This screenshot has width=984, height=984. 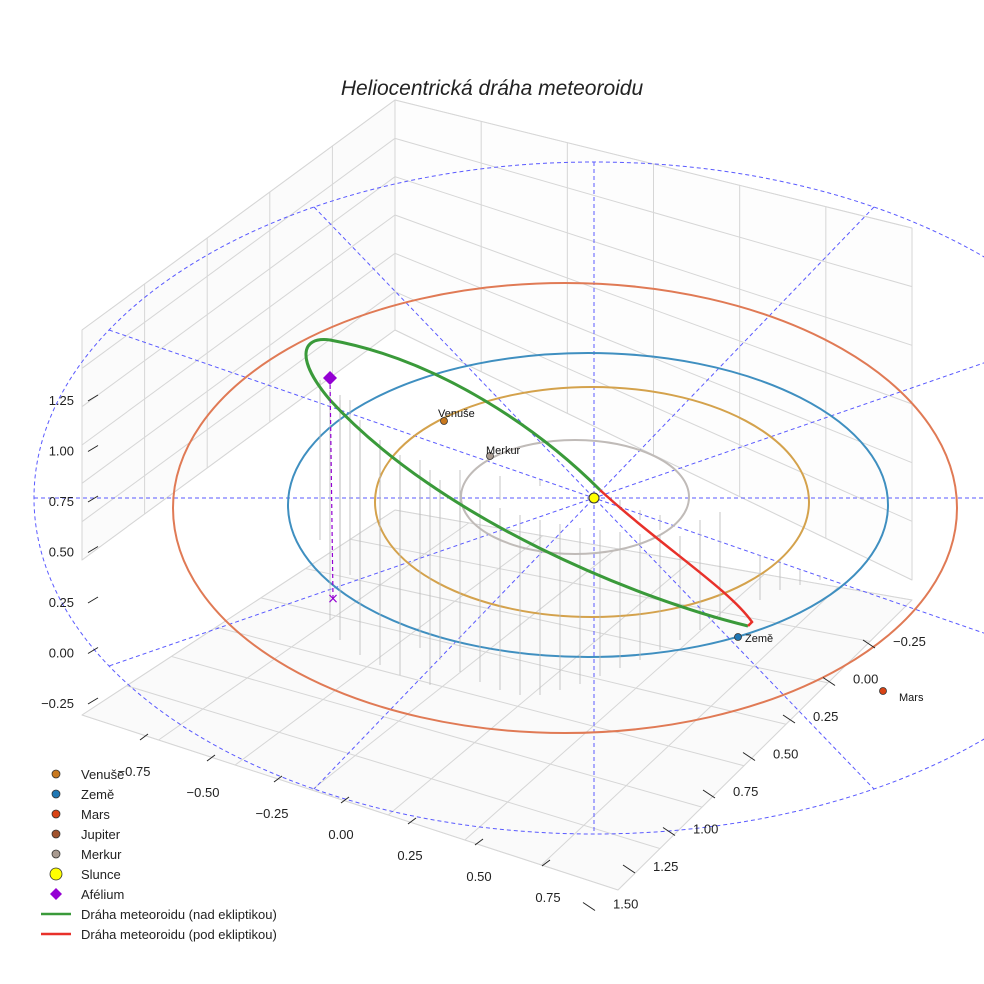 I want to click on chart-title: Heliocentrická dráha meteoroidu, so click(x=492, y=88).